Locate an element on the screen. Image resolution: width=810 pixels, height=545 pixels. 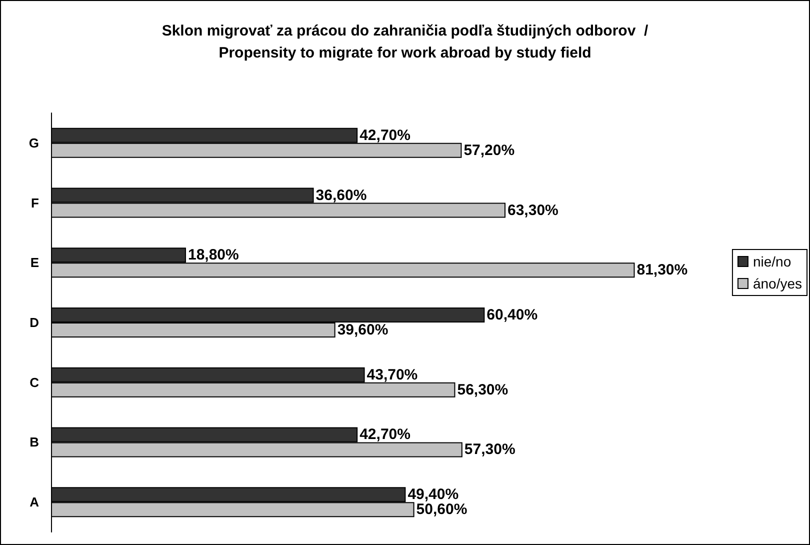
y-tick-label: G is located at coordinates (33, 142).